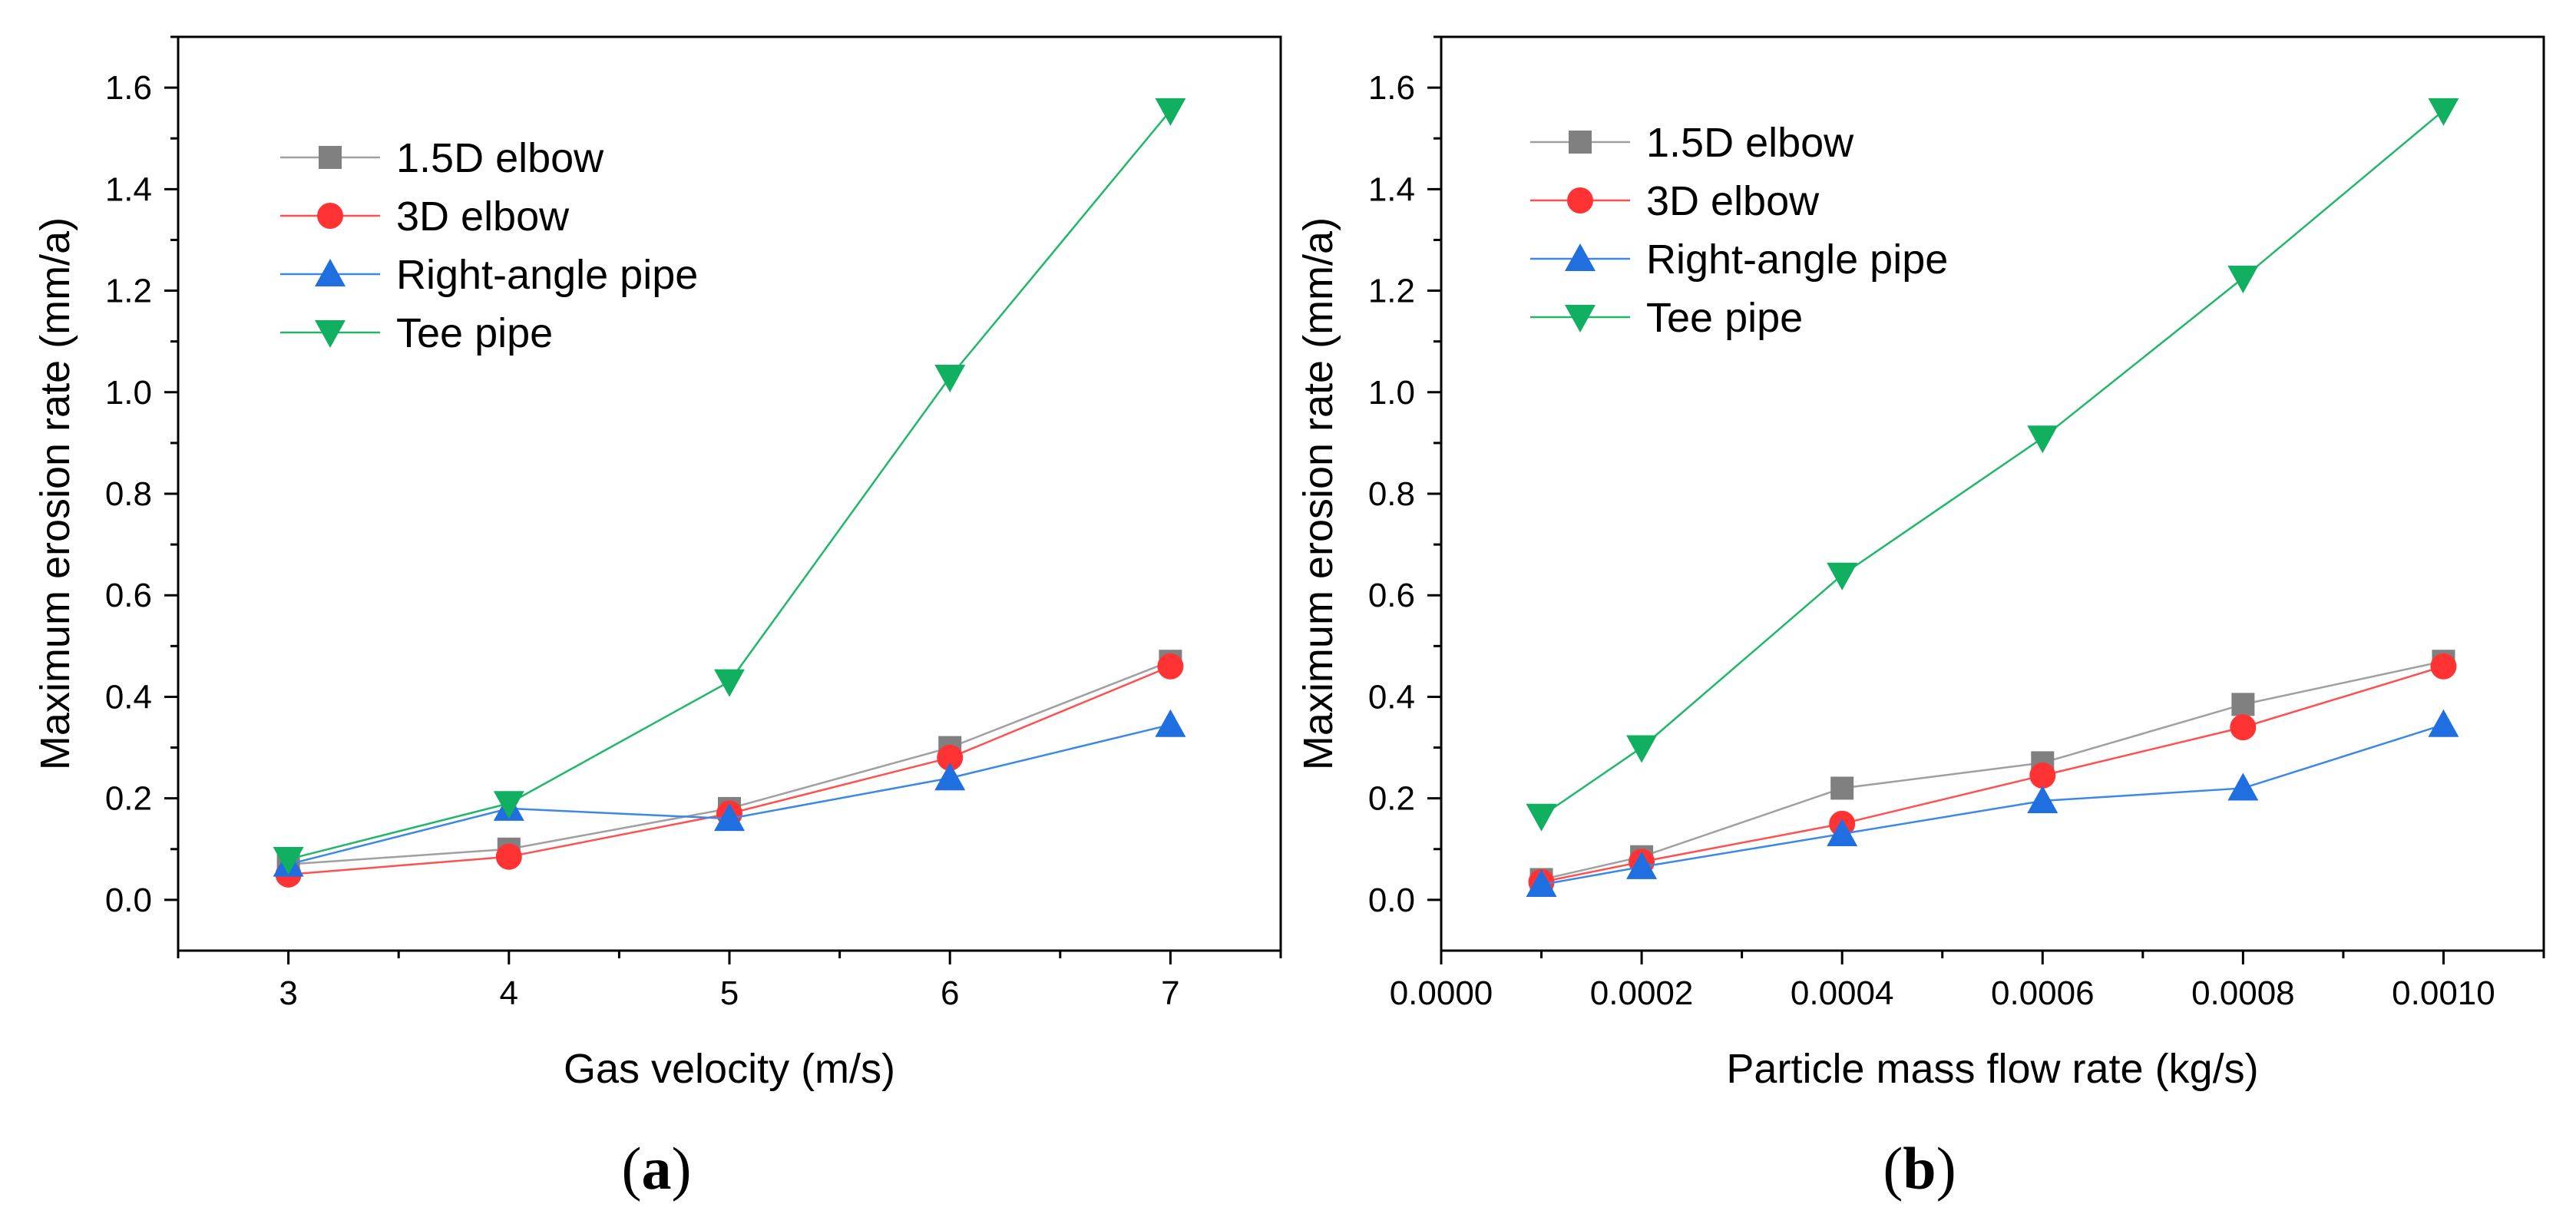  What do you see at coordinates (1946, 1168) in the screenshot?
I see `panel-label-b-close-paren: )` at bounding box center [1946, 1168].